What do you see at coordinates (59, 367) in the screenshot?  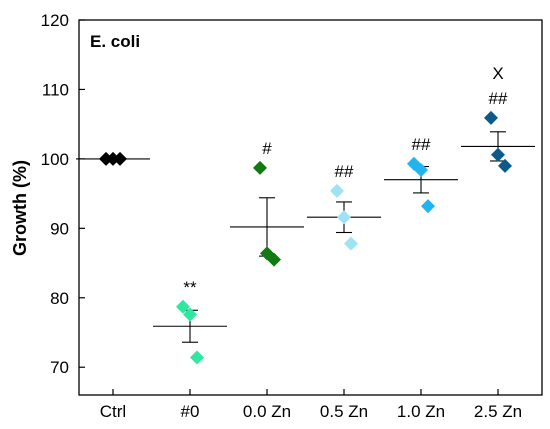 I see `y-tick-label: 70` at bounding box center [59, 367].